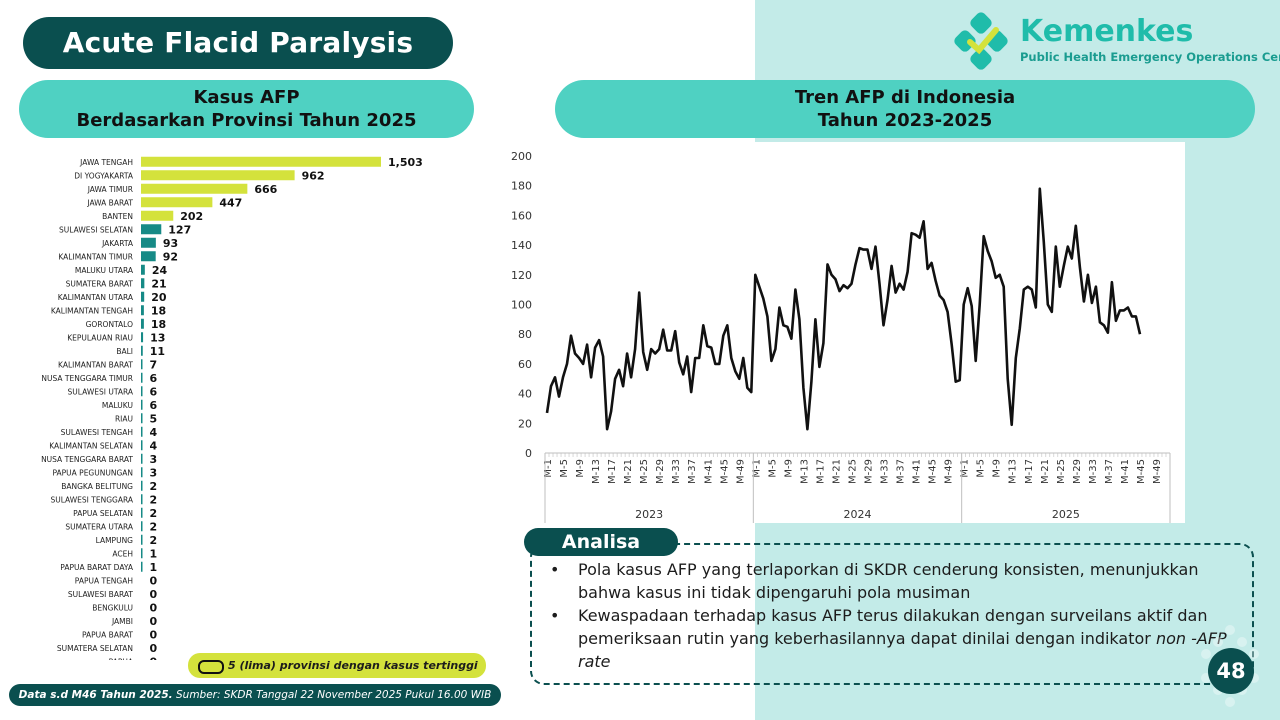  Describe the element at coordinates (122, 553) in the screenshot. I see `bar-category-label: ACEH` at that location.